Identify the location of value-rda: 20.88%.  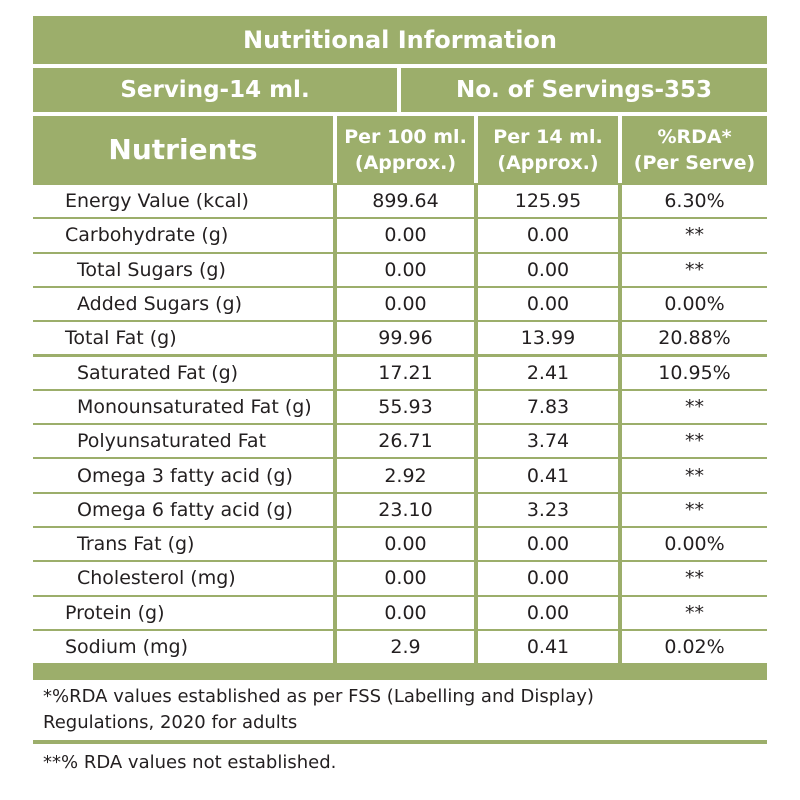
(694, 338).